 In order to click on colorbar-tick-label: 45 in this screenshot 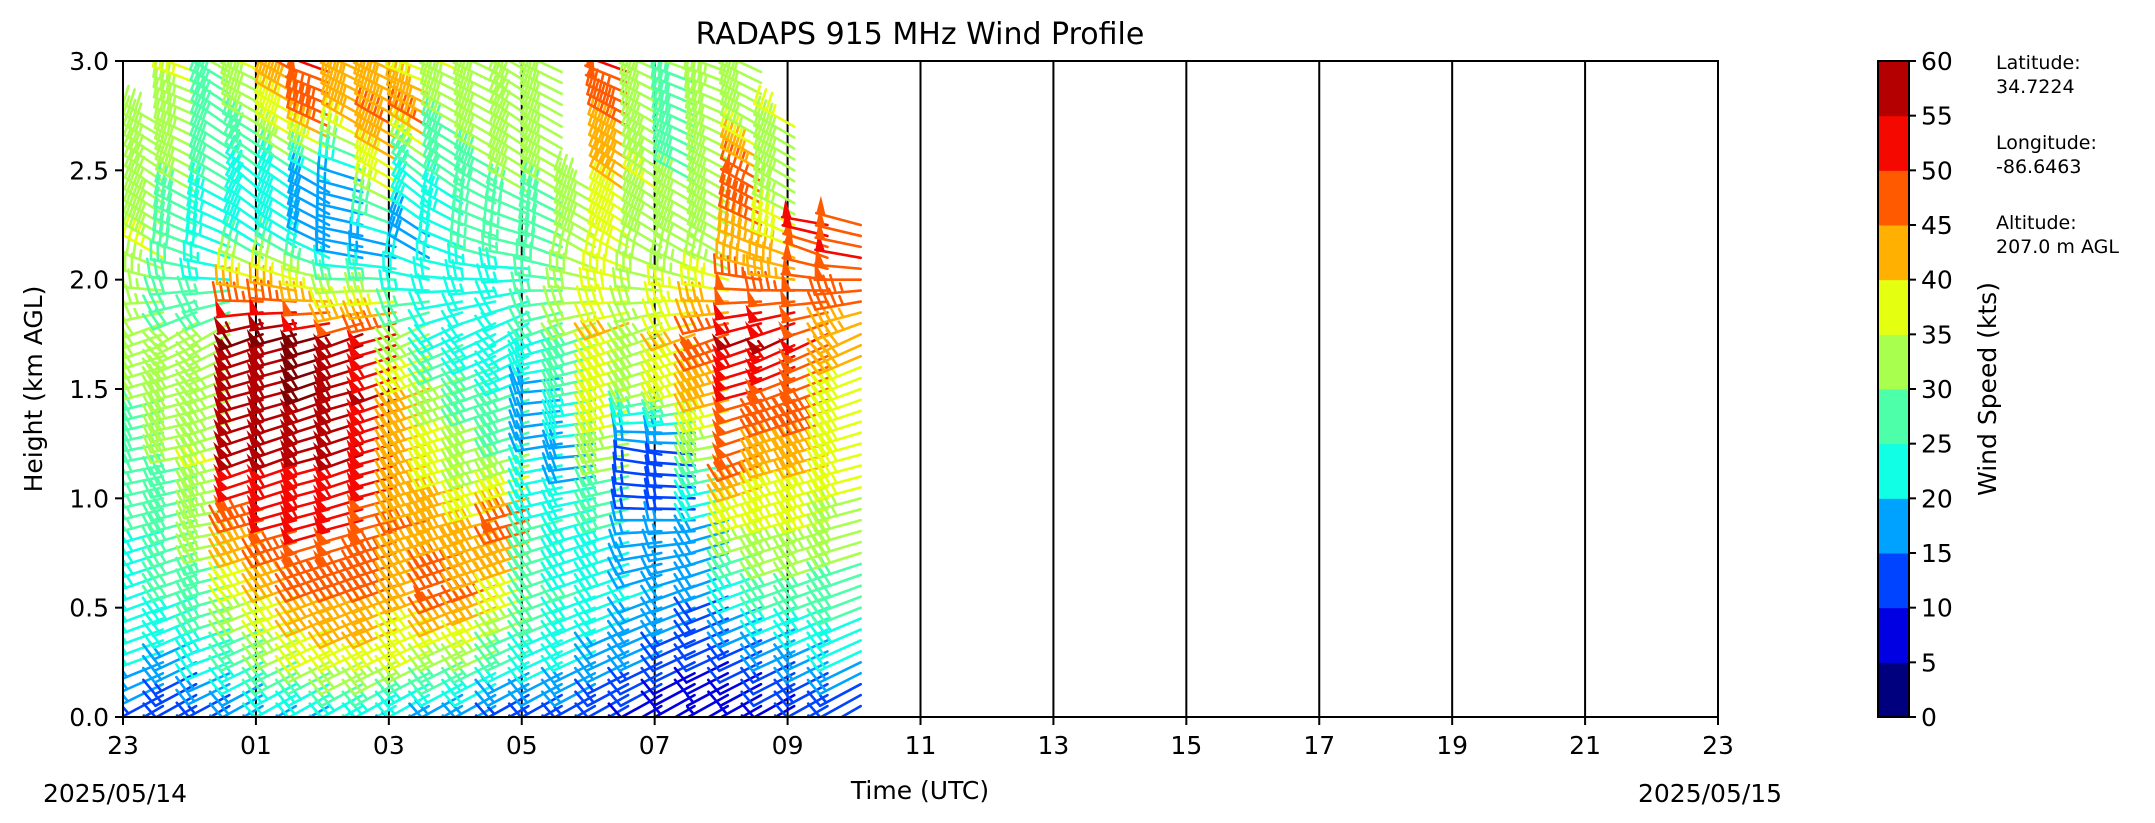, I will do `click(1937, 225)`.